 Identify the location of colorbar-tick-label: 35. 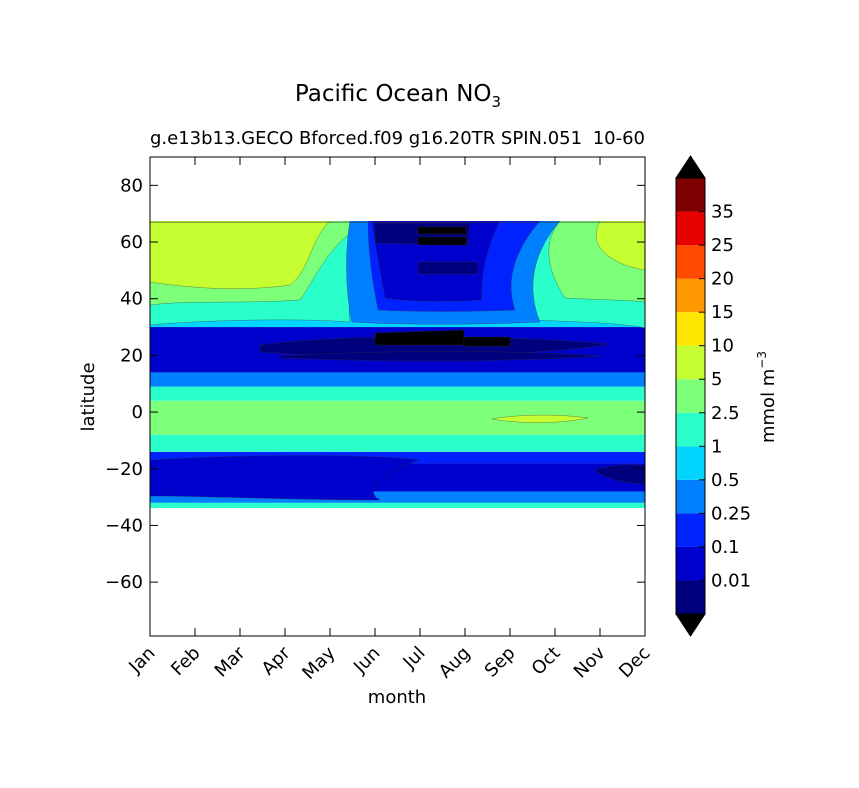
(722, 212).